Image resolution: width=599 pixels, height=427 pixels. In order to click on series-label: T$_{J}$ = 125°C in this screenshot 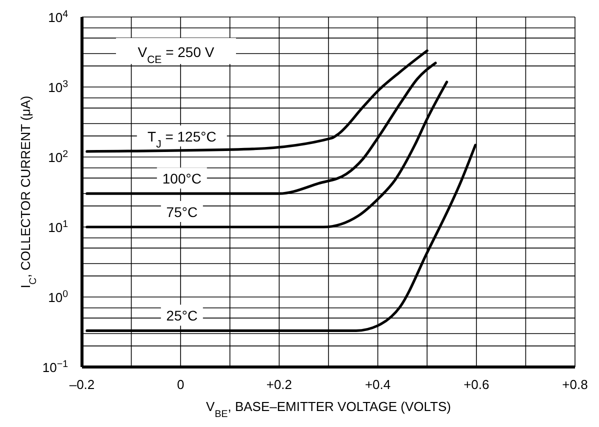, I will do `click(182, 139)`.